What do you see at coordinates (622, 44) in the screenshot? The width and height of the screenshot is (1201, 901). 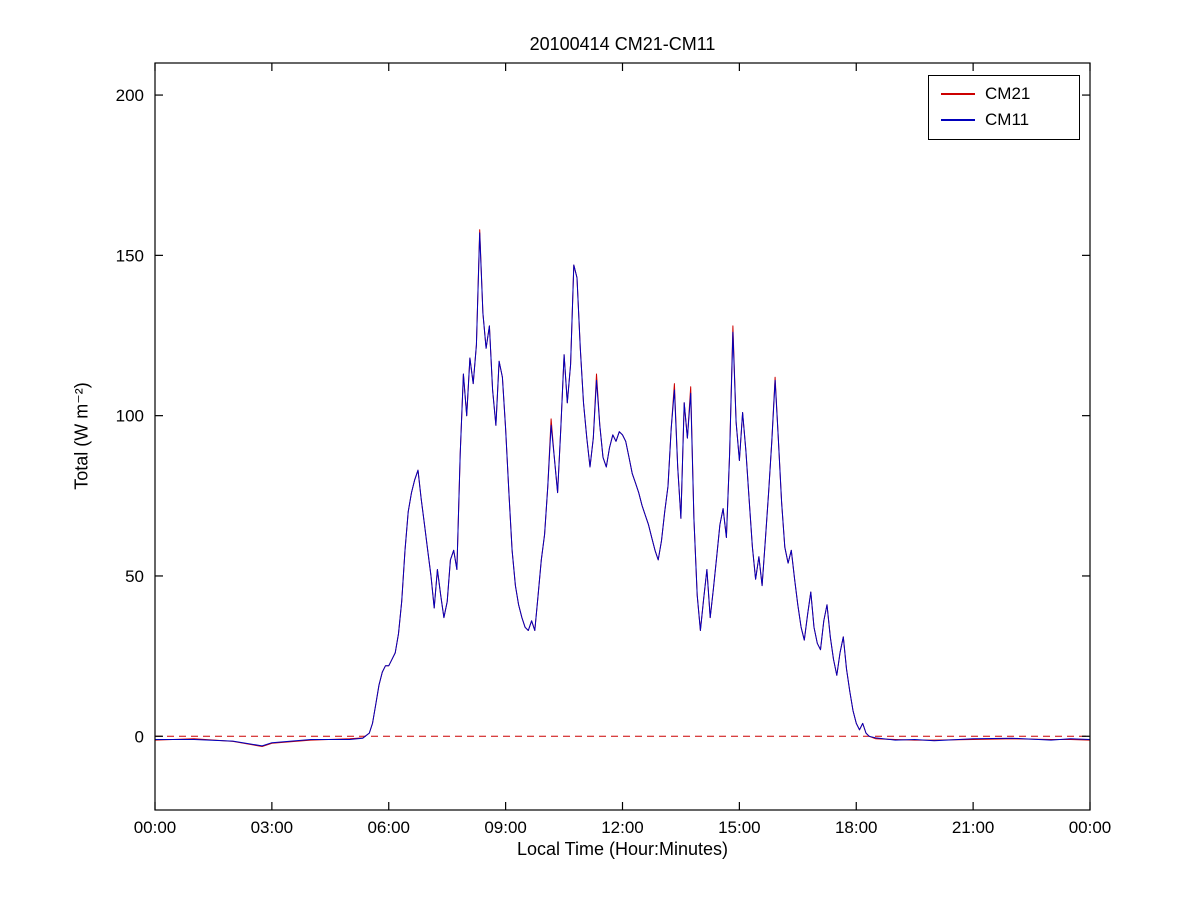 I see `chart-title: 20100414 CM21-CM11` at bounding box center [622, 44].